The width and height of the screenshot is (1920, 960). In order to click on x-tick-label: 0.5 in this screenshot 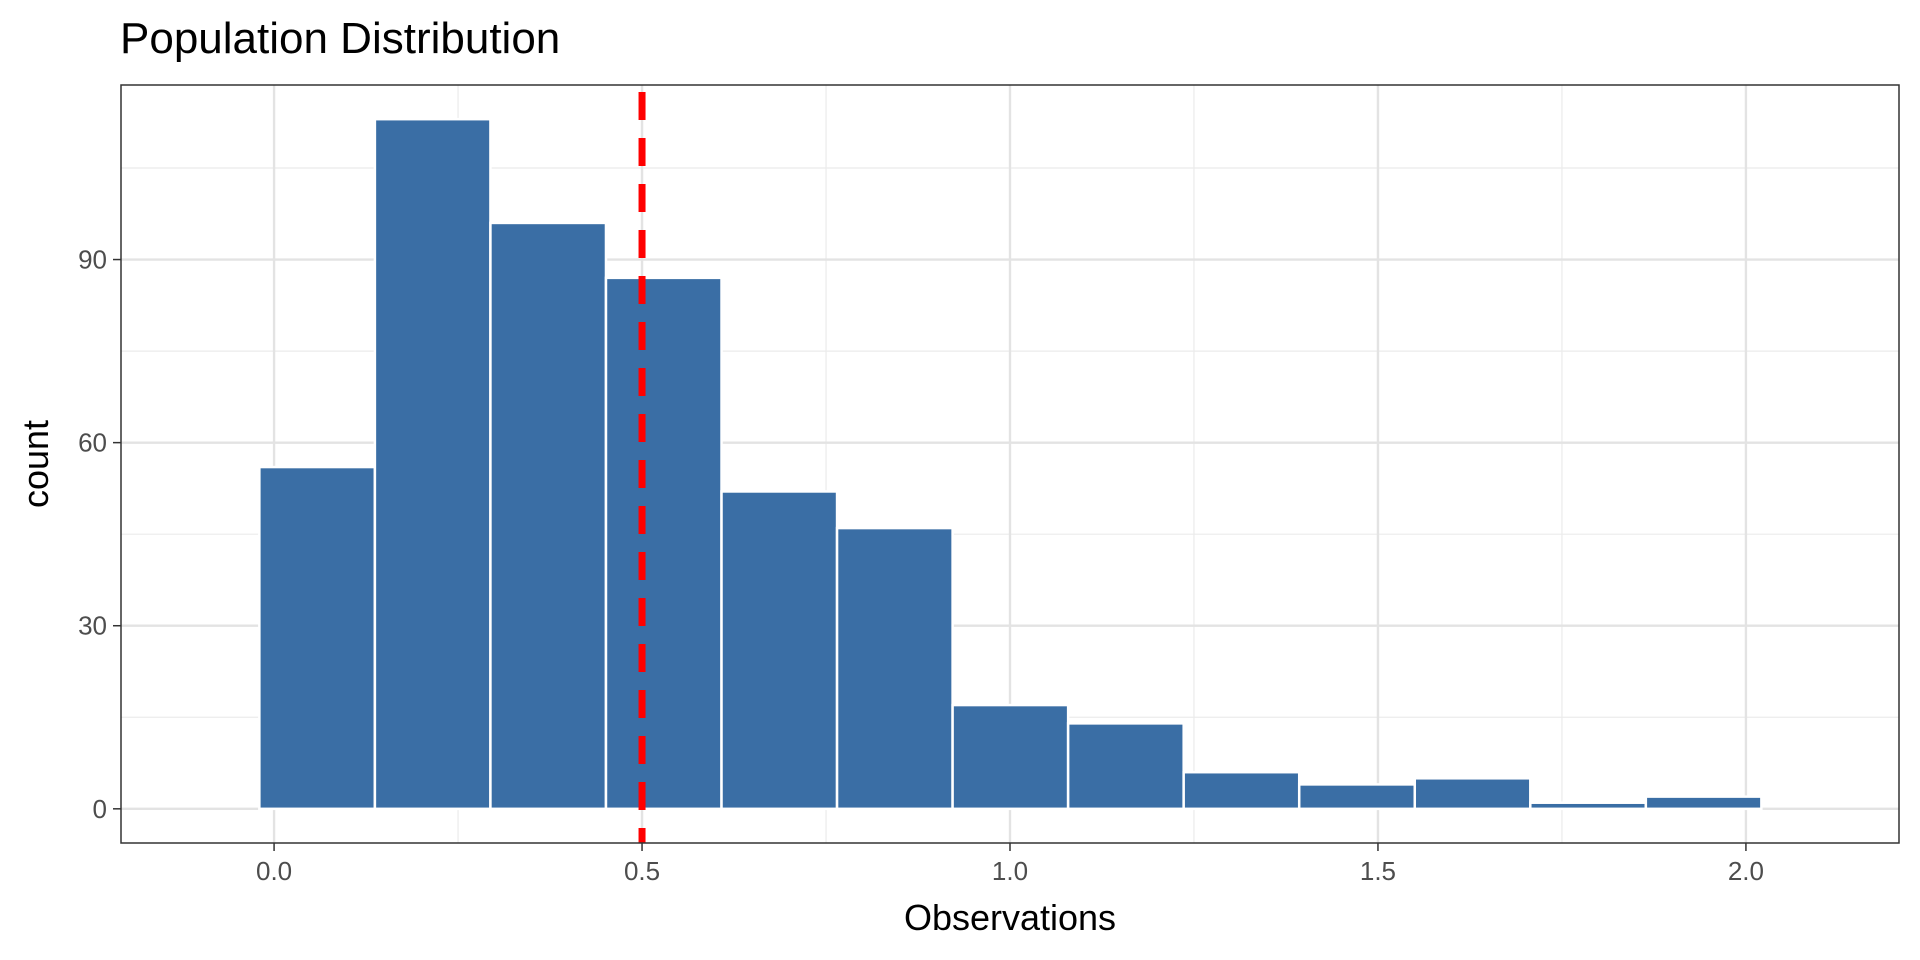, I will do `click(642, 871)`.